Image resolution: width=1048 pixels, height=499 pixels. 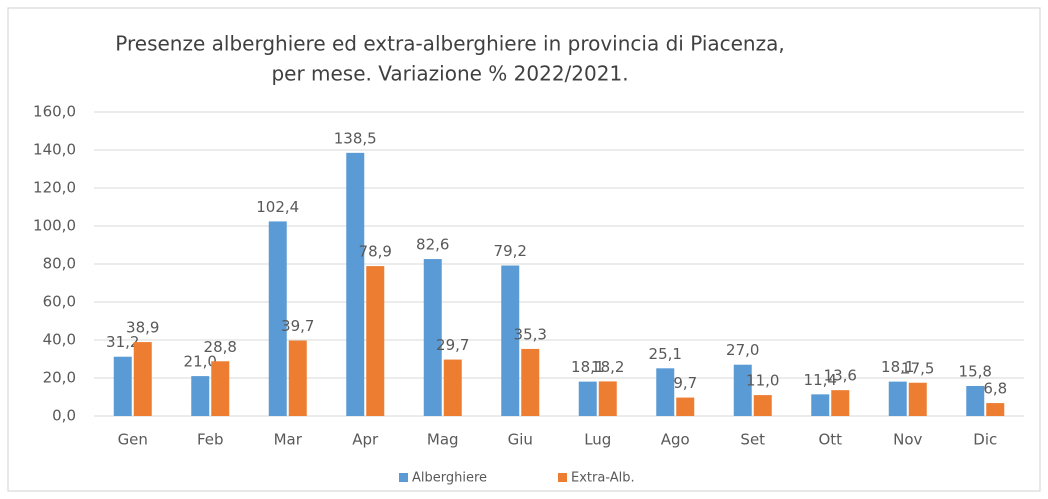 What do you see at coordinates (443, 440) in the screenshot?
I see `x-tick-label: Mag` at bounding box center [443, 440].